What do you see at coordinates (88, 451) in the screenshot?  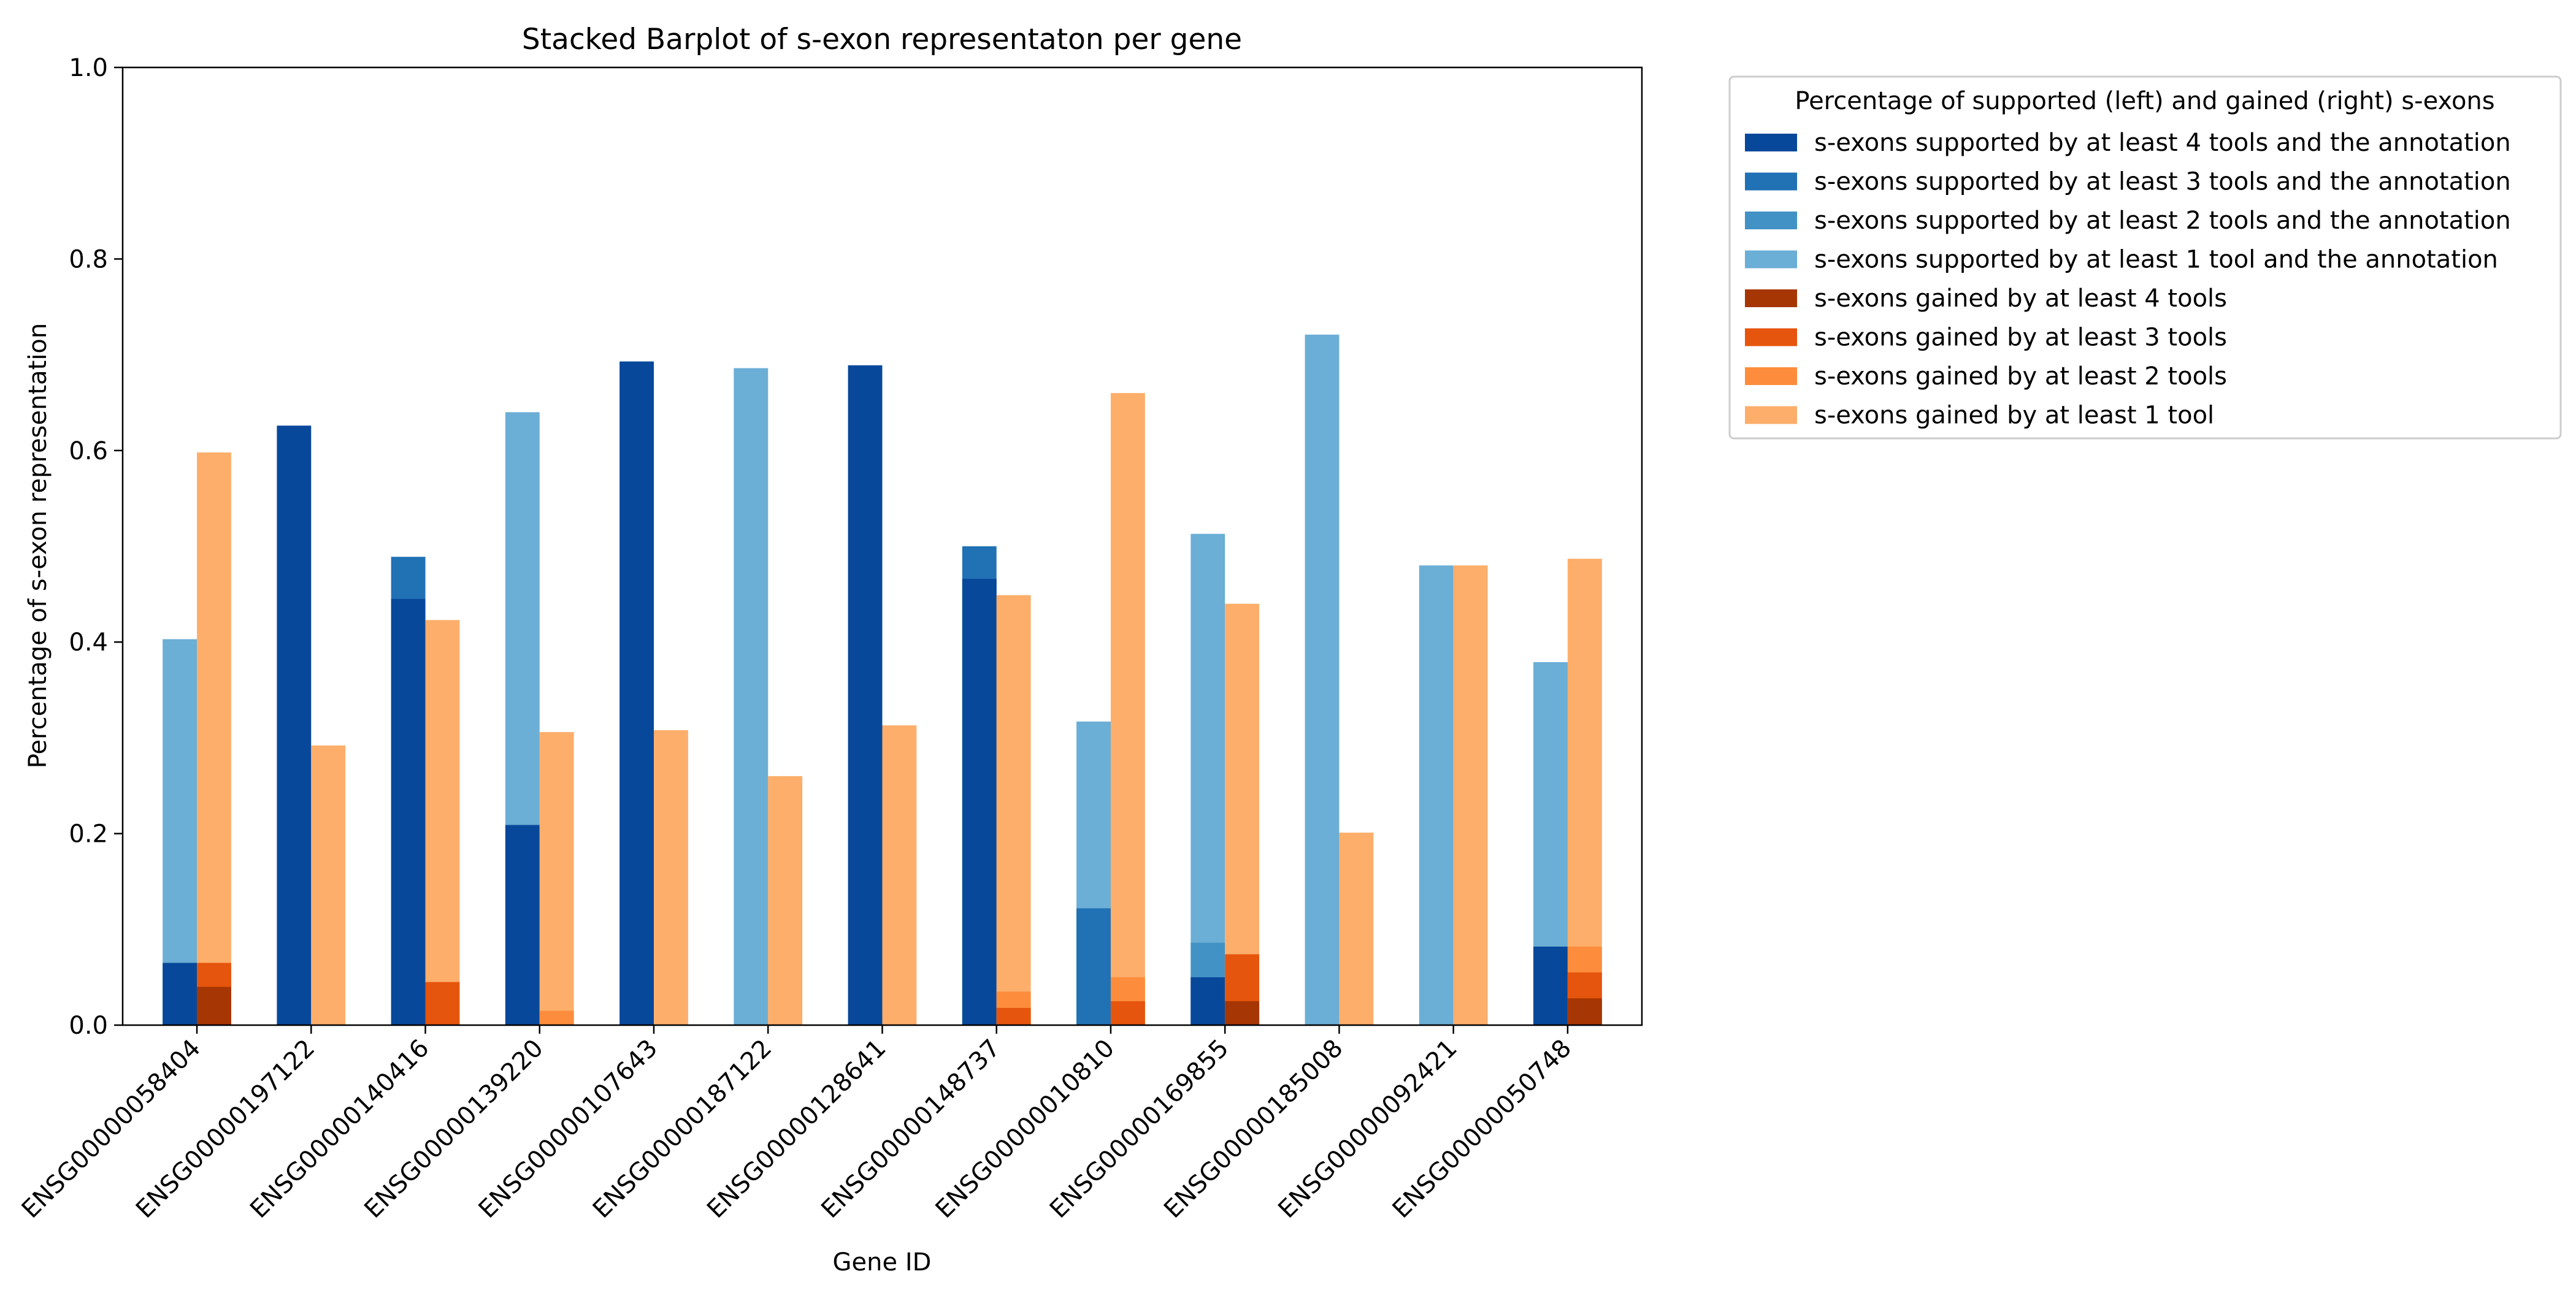 I see `y-tick-label: 0.6` at bounding box center [88, 451].